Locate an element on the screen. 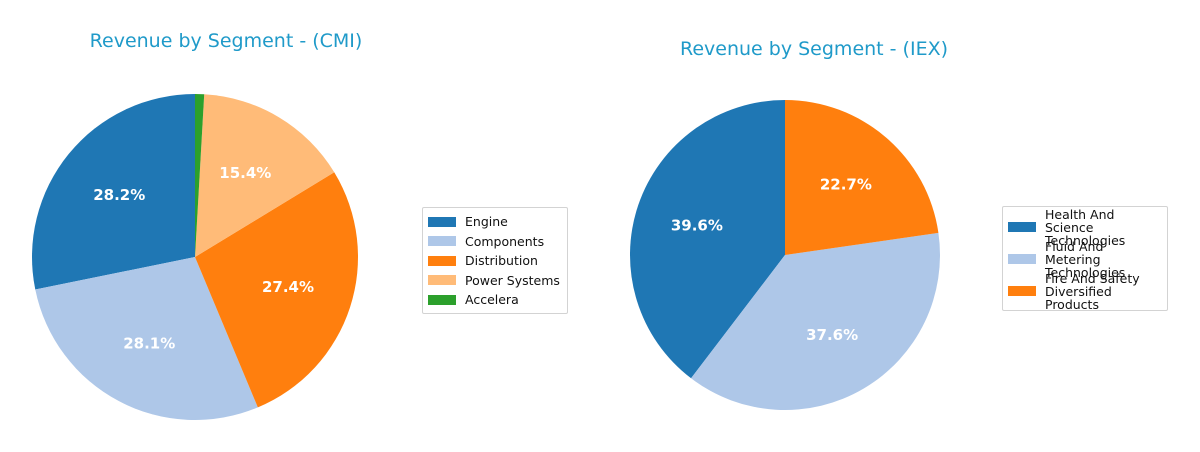  legend-label: Fluid And Metering Technologies is located at coordinates (1085, 259).